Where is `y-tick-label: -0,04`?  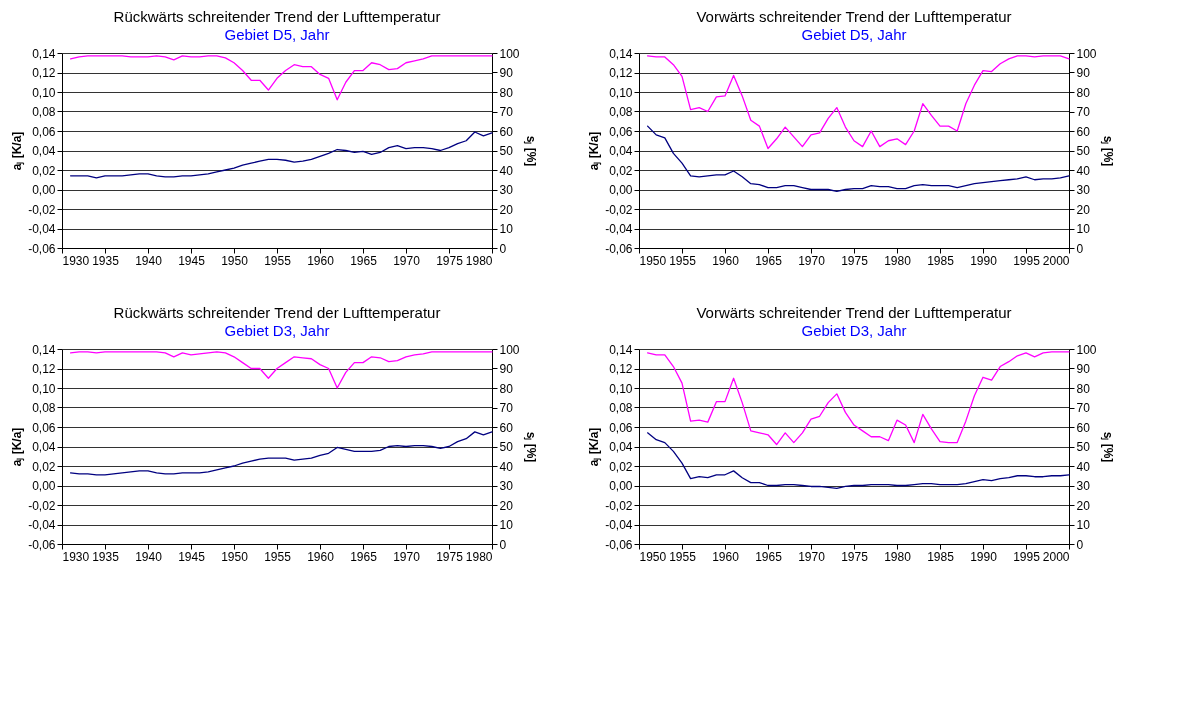
y-tick-label: -0,04 is located at coordinates (619, 229).